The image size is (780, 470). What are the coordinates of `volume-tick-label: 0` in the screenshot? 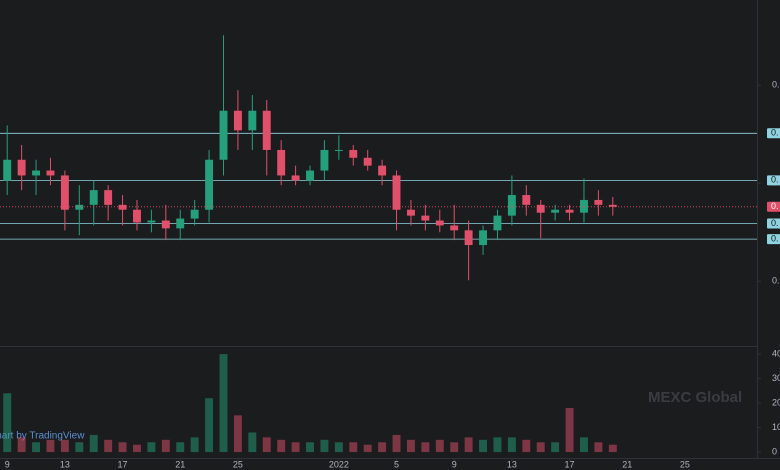 It's located at (774, 451).